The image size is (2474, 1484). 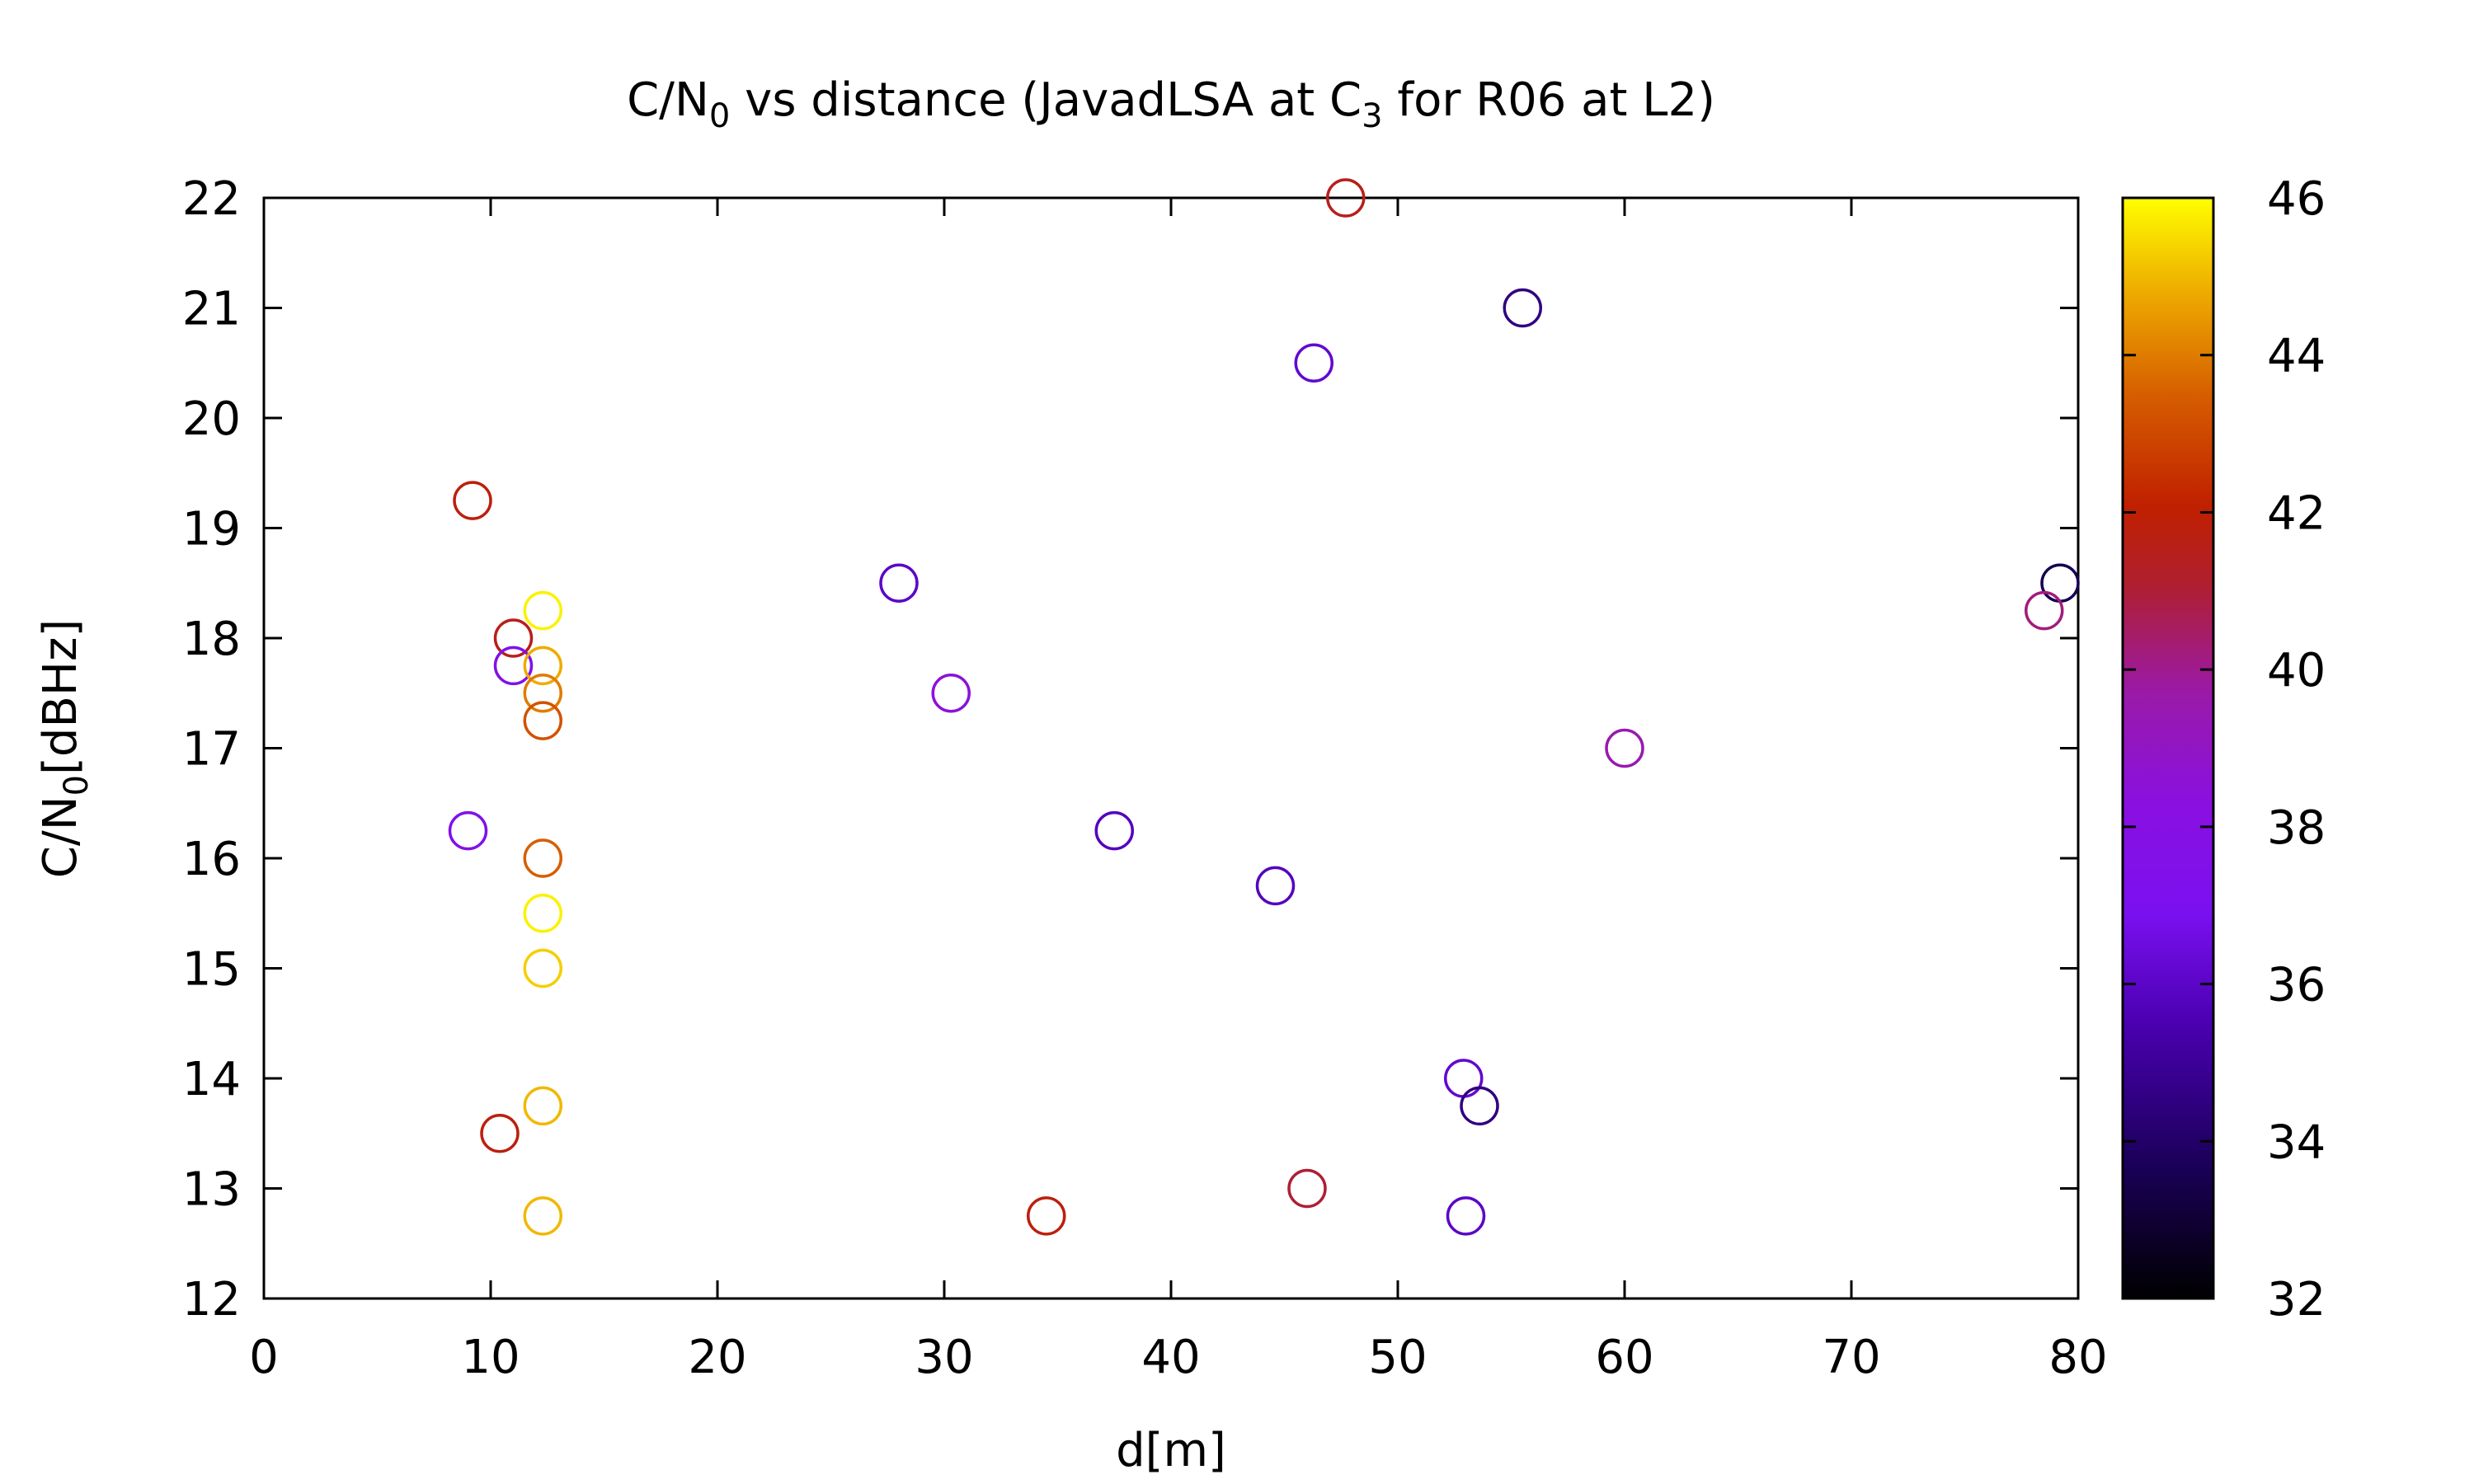 I want to click on y-tick-label: 19, so click(x=211, y=529).